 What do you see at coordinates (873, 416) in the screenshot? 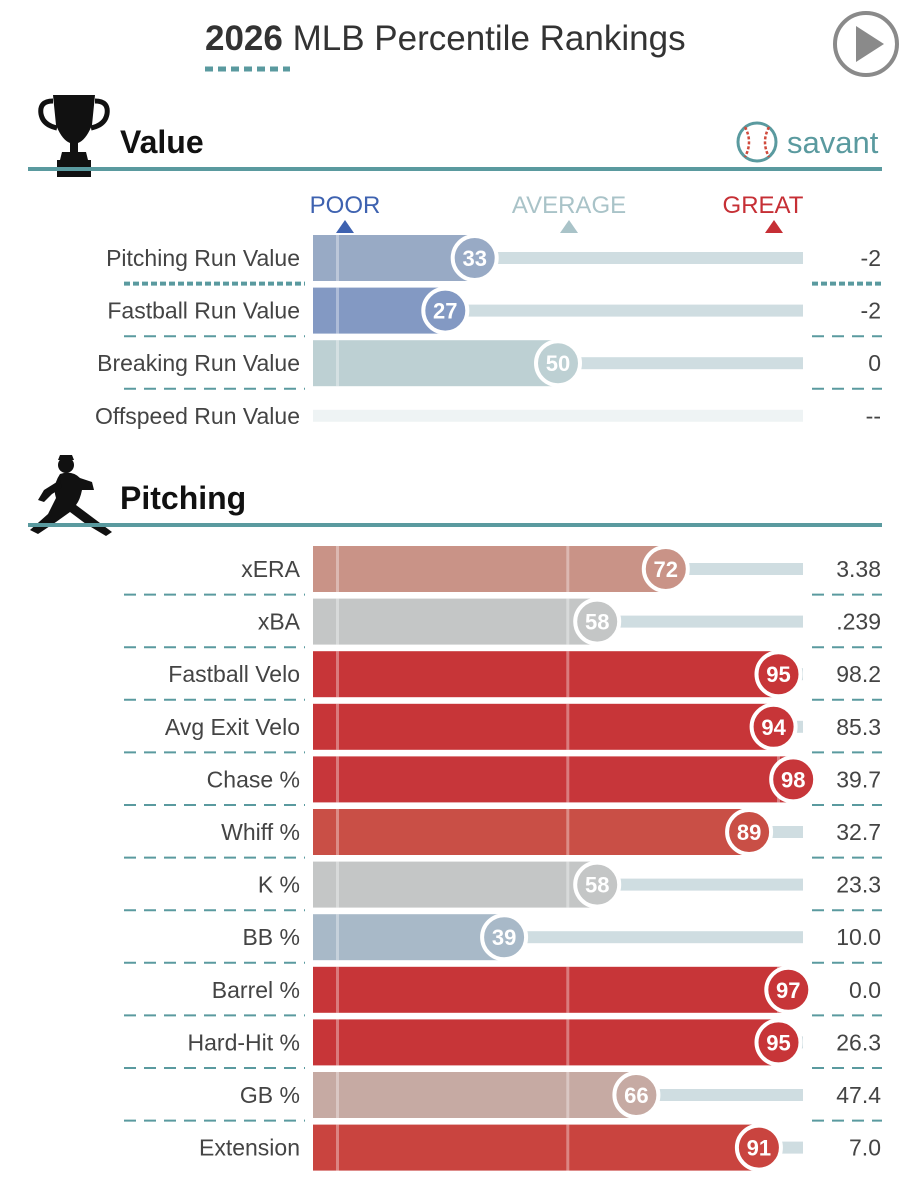
I see `metric-value: --` at bounding box center [873, 416].